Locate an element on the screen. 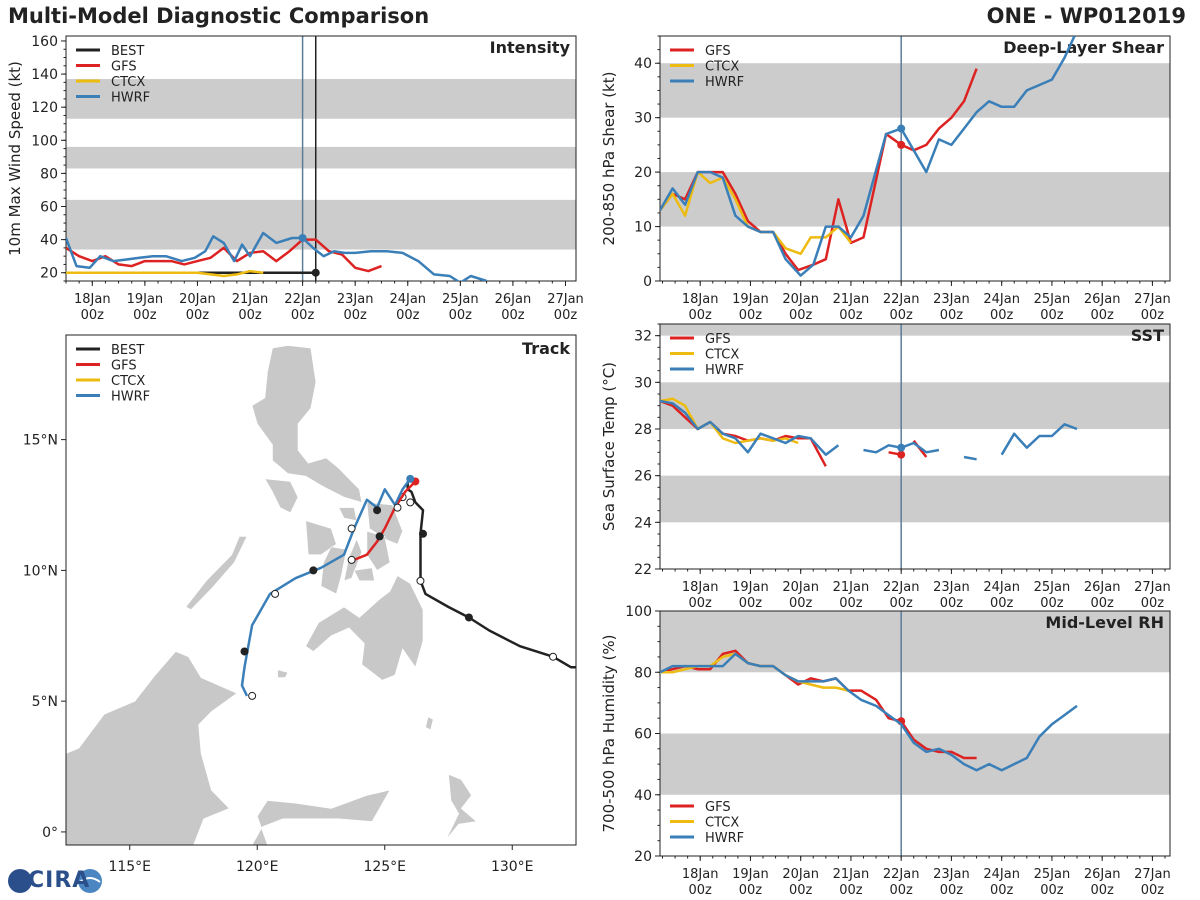 This screenshot has height=900, width=1200. land-talaud is located at coordinates (429, 723).